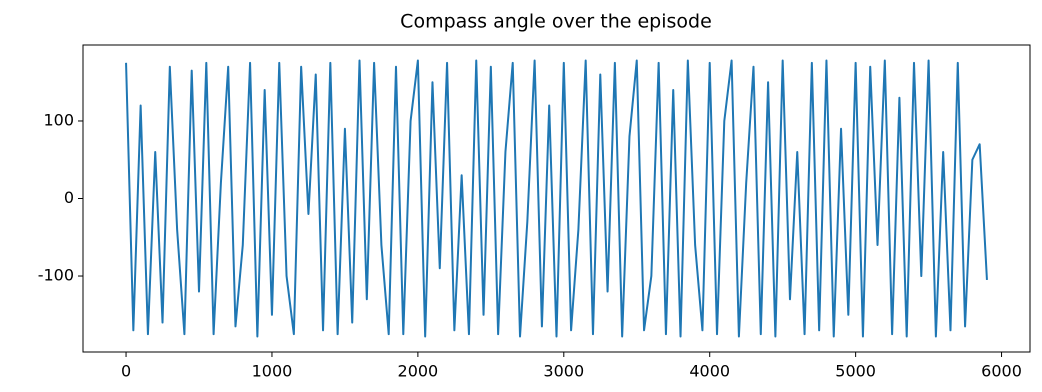 This screenshot has width=1042, height=392. I want to click on x-tick-label: 1000, so click(272, 371).